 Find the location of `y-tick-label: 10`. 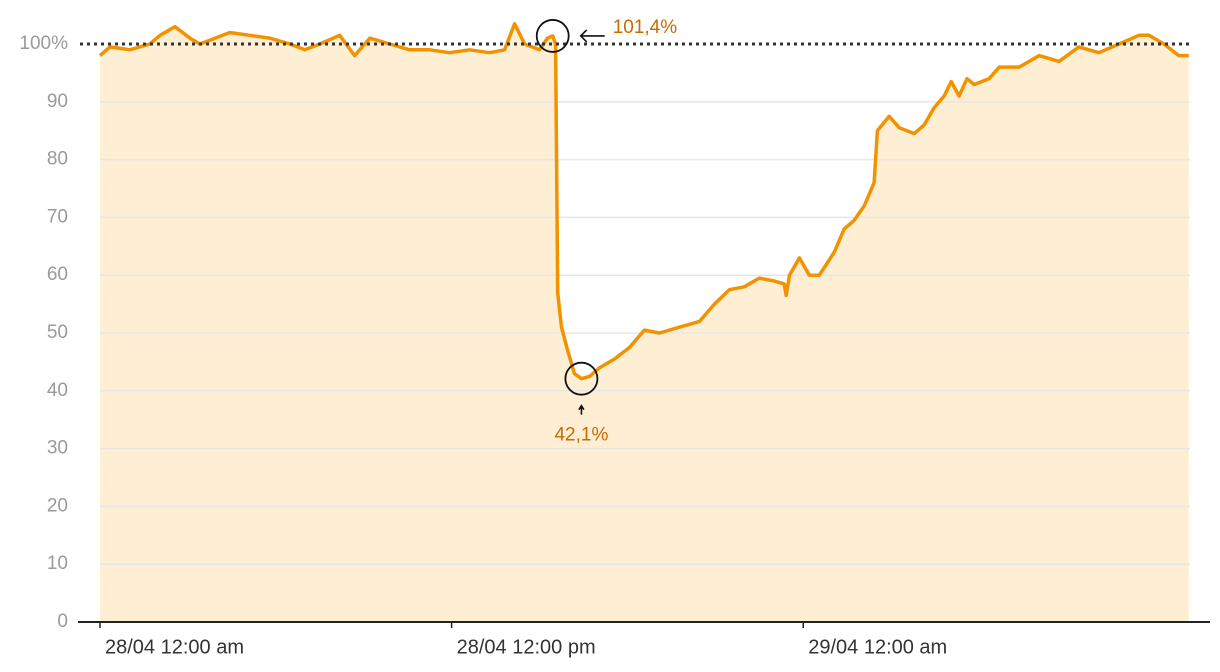

y-tick-label: 10 is located at coordinates (57, 563).